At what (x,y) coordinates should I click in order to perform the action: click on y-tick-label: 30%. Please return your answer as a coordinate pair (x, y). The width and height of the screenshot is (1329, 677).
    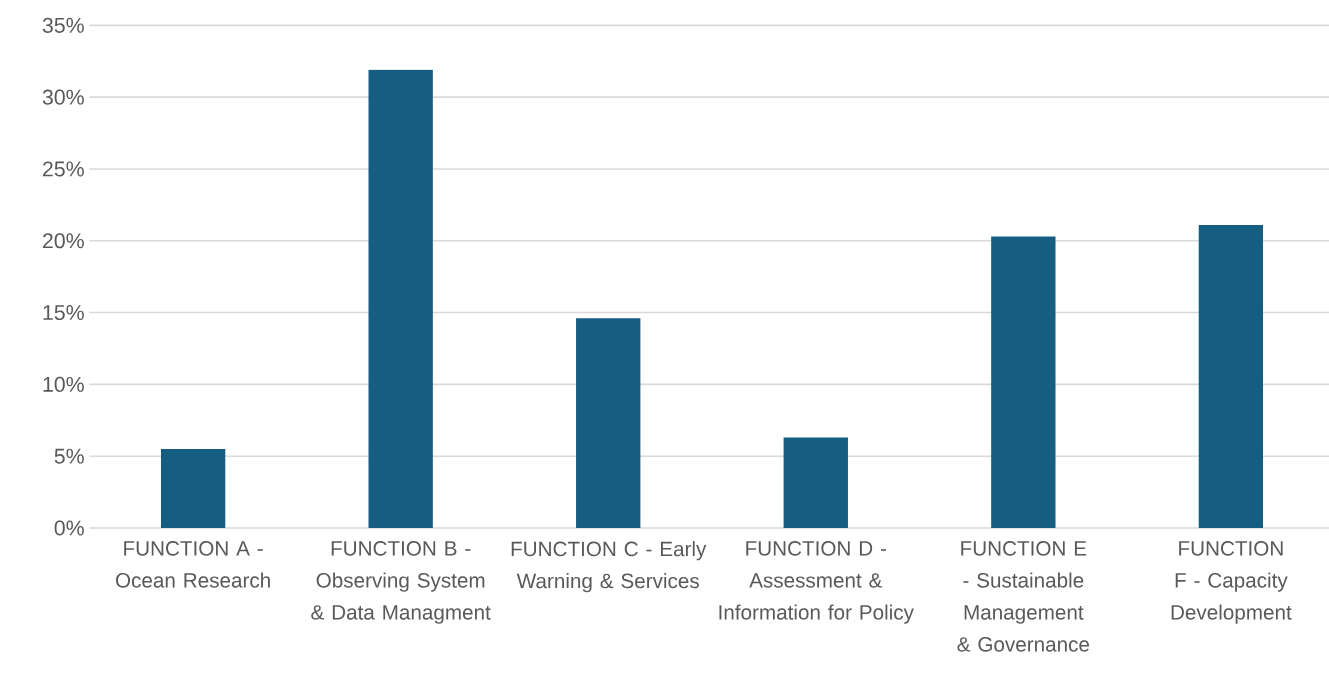
    Looking at the image, I should click on (63, 97).